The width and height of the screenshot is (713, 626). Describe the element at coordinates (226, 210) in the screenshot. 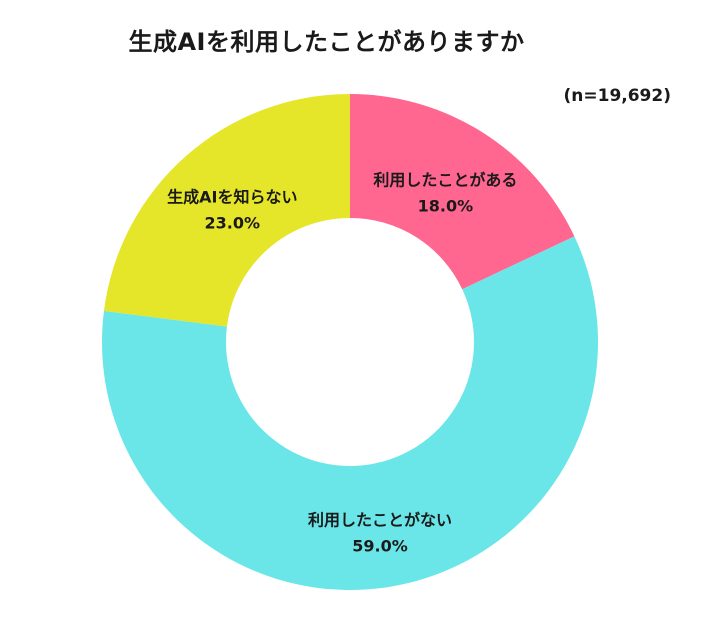

I see `slice-unaware` at that location.